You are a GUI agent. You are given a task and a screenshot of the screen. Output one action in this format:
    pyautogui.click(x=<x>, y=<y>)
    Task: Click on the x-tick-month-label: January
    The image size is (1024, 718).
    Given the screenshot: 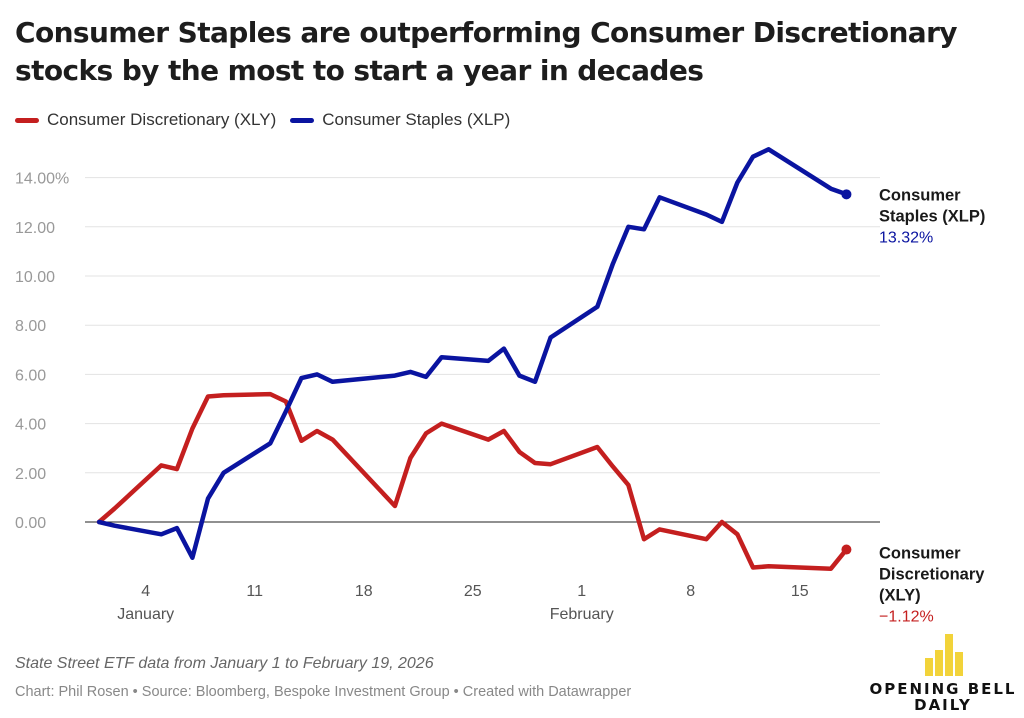 What is the action you would take?
    pyautogui.click(x=145, y=614)
    